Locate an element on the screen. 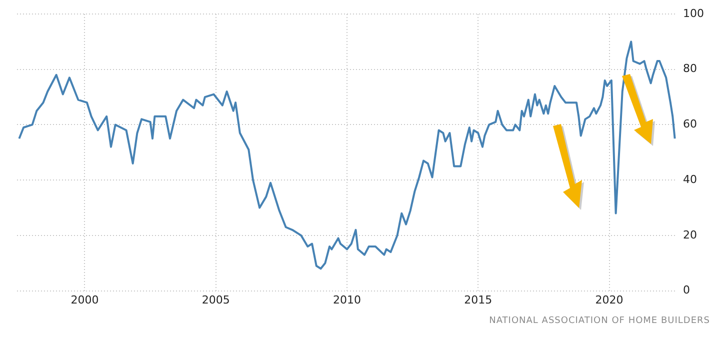 This screenshot has width=724, height=345. y-tick-label: 20 is located at coordinates (690, 235).